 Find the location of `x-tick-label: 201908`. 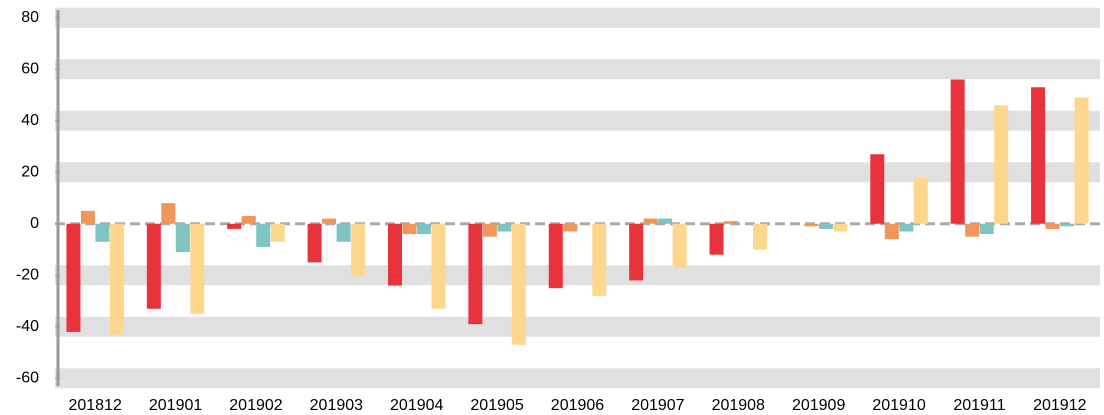

x-tick-label: 201908 is located at coordinates (738, 405).